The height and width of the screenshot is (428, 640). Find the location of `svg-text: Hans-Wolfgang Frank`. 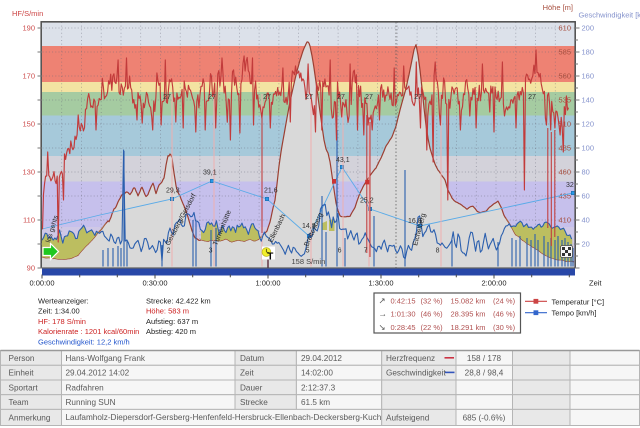

svg-text: Hans-Wolfgang Frank is located at coordinates (106, 358).